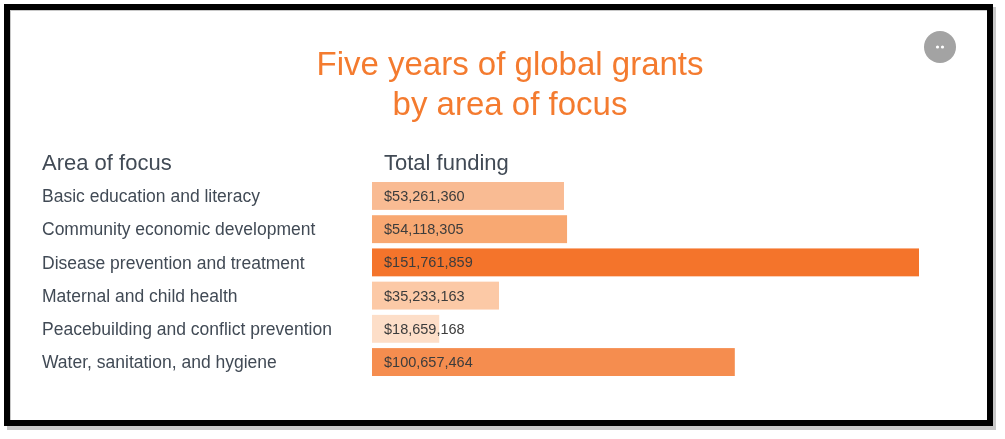 The width and height of the screenshot is (1005, 439). Describe the element at coordinates (424, 328) in the screenshot. I see `data-label: $18,659,168` at that location.